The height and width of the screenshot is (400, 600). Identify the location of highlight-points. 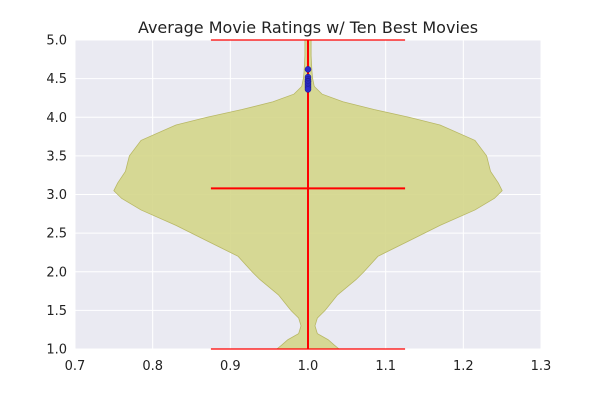
(308, 79).